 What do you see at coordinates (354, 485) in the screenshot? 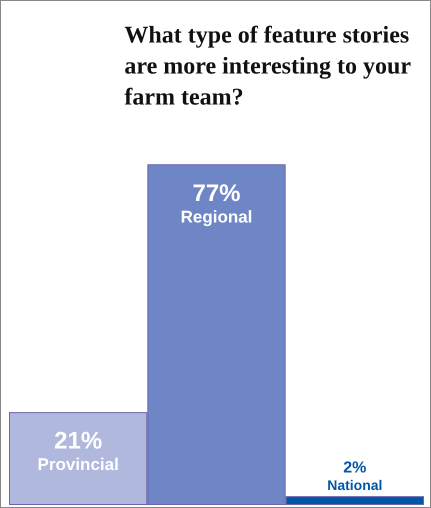
I see `x-tick-label: National` at bounding box center [354, 485].